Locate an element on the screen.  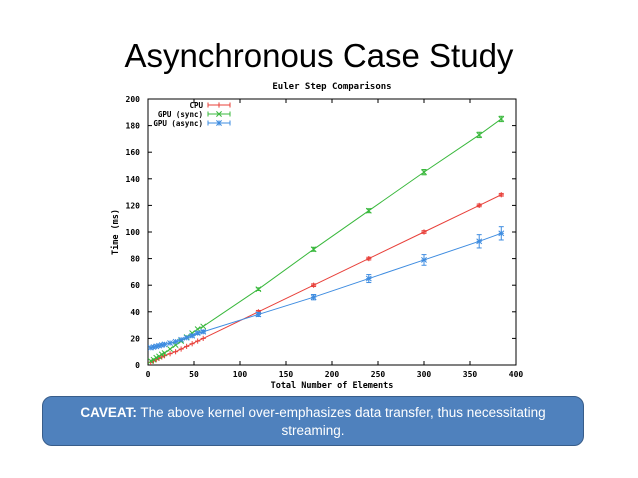
chart-title: Euler Step Comparisons is located at coordinates (331, 86).